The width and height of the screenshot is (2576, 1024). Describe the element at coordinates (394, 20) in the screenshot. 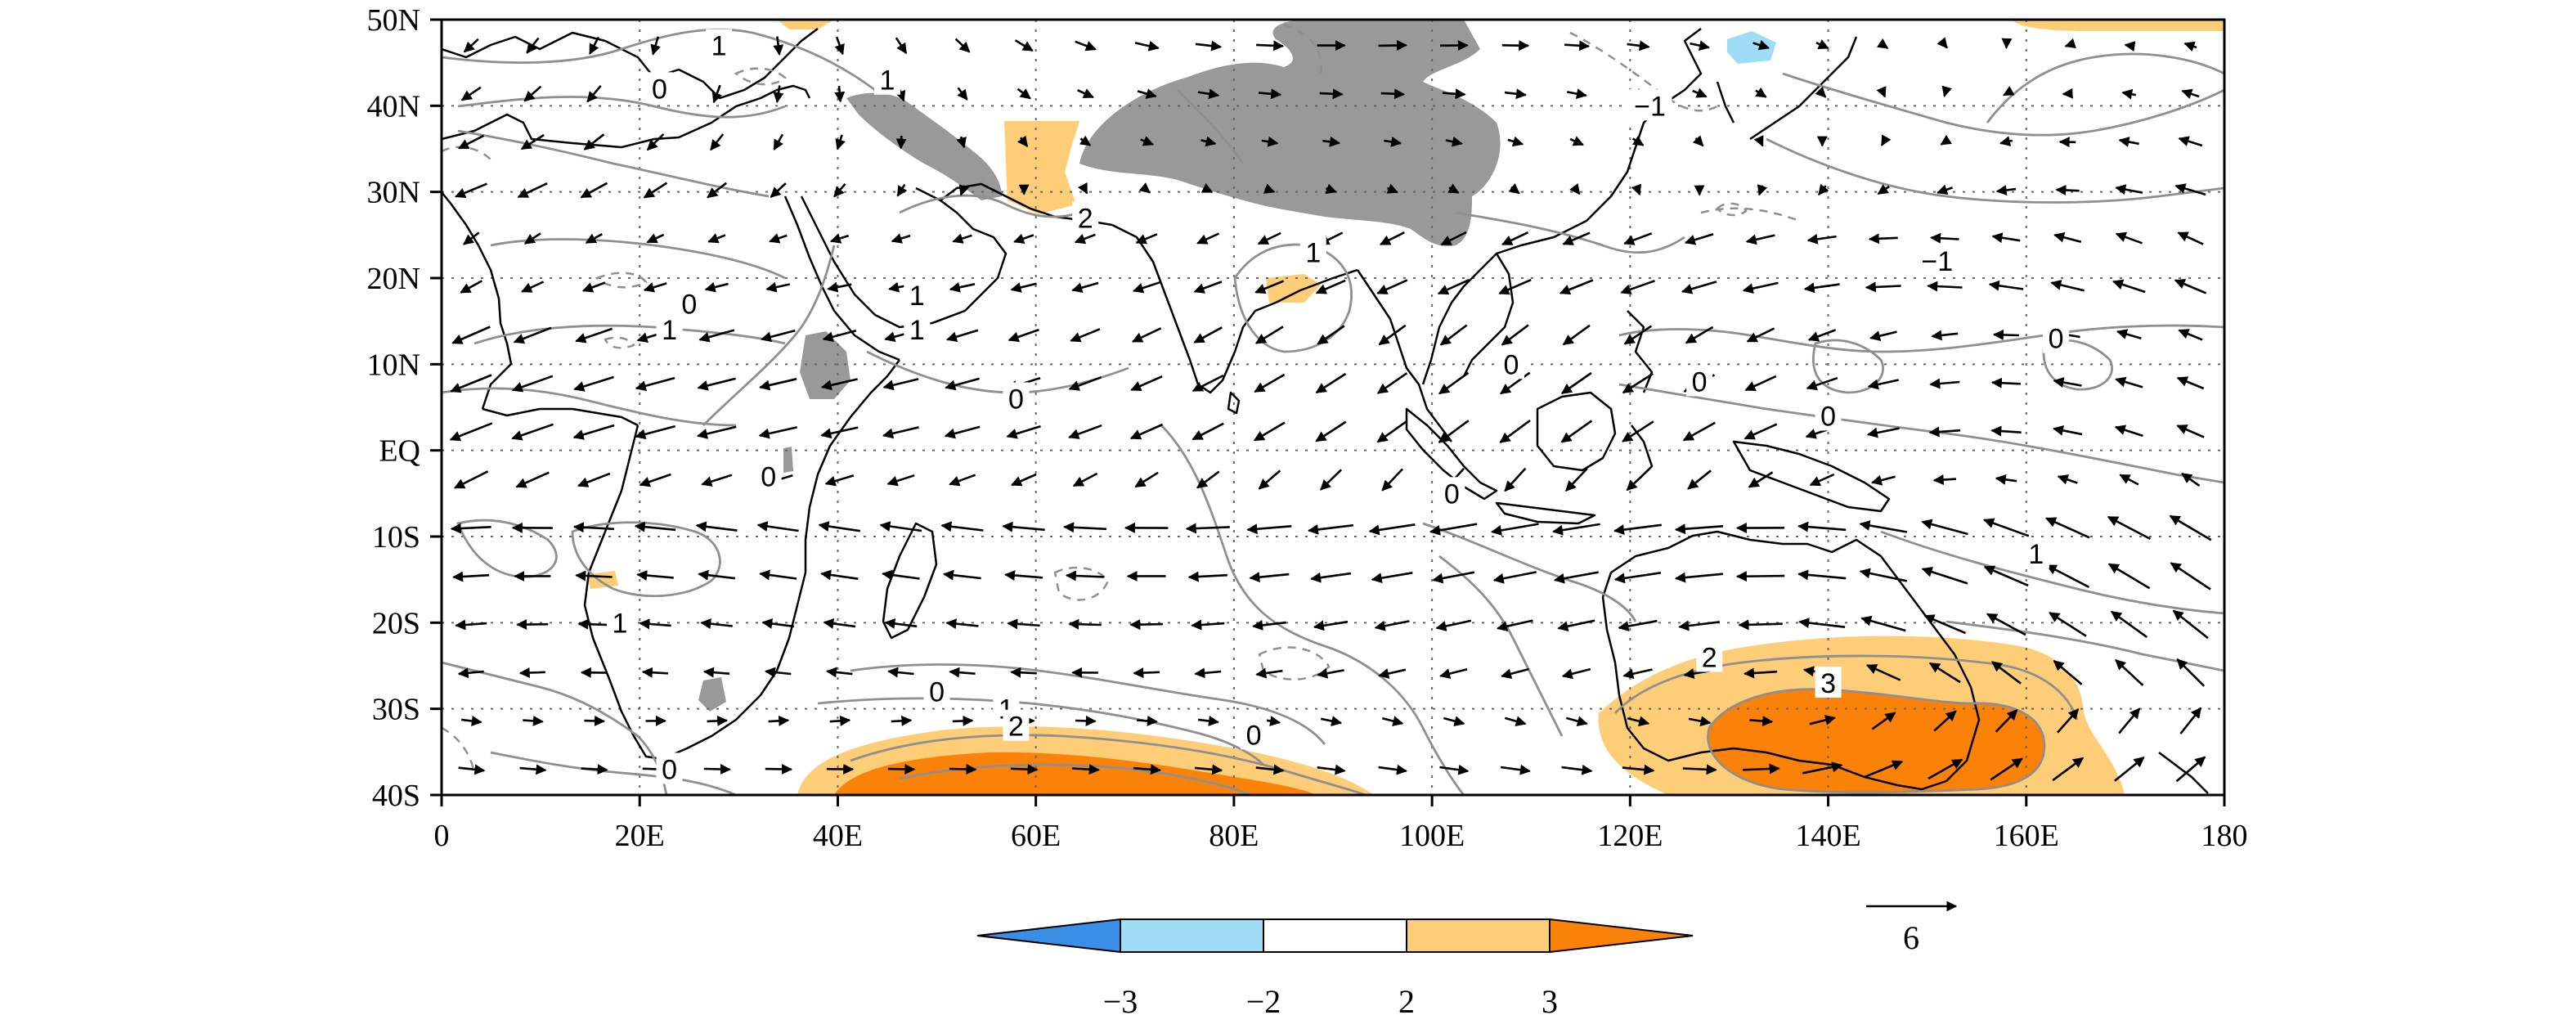

I see `y-tick-label: 50N` at that location.